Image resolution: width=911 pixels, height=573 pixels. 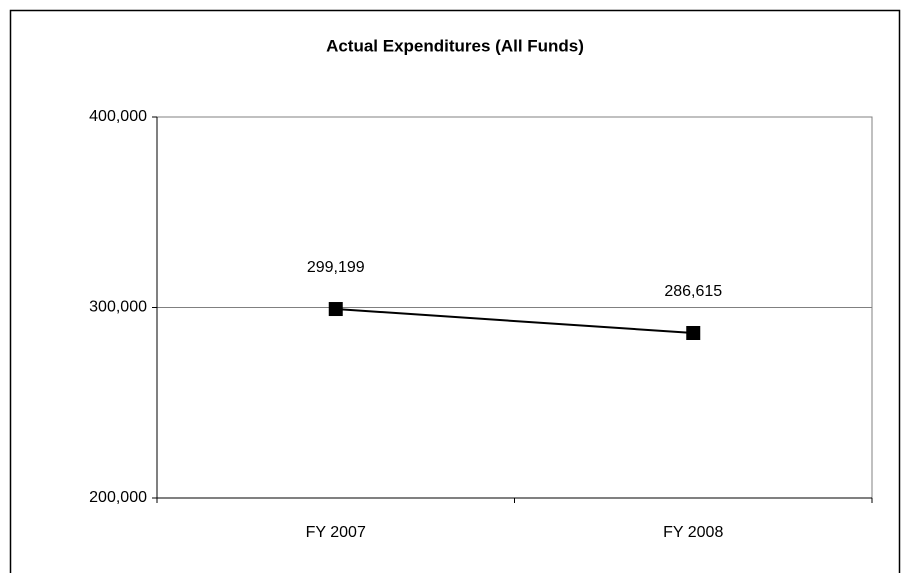 I want to click on data-label: 299,199, so click(x=336, y=267).